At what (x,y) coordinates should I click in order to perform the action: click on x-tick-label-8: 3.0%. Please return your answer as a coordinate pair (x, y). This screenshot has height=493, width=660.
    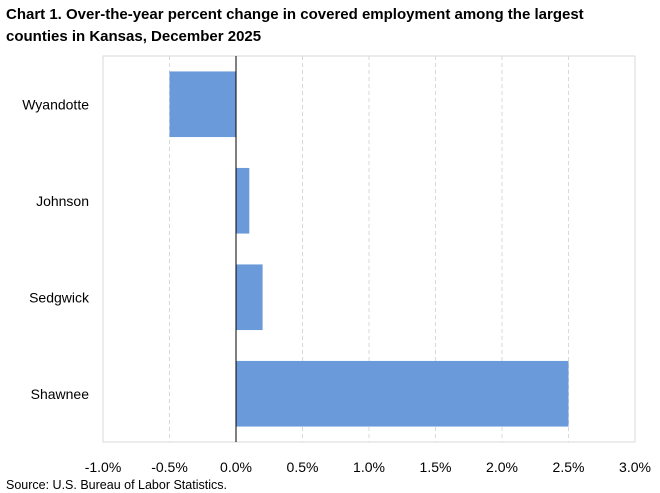
    Looking at the image, I should click on (635, 467).